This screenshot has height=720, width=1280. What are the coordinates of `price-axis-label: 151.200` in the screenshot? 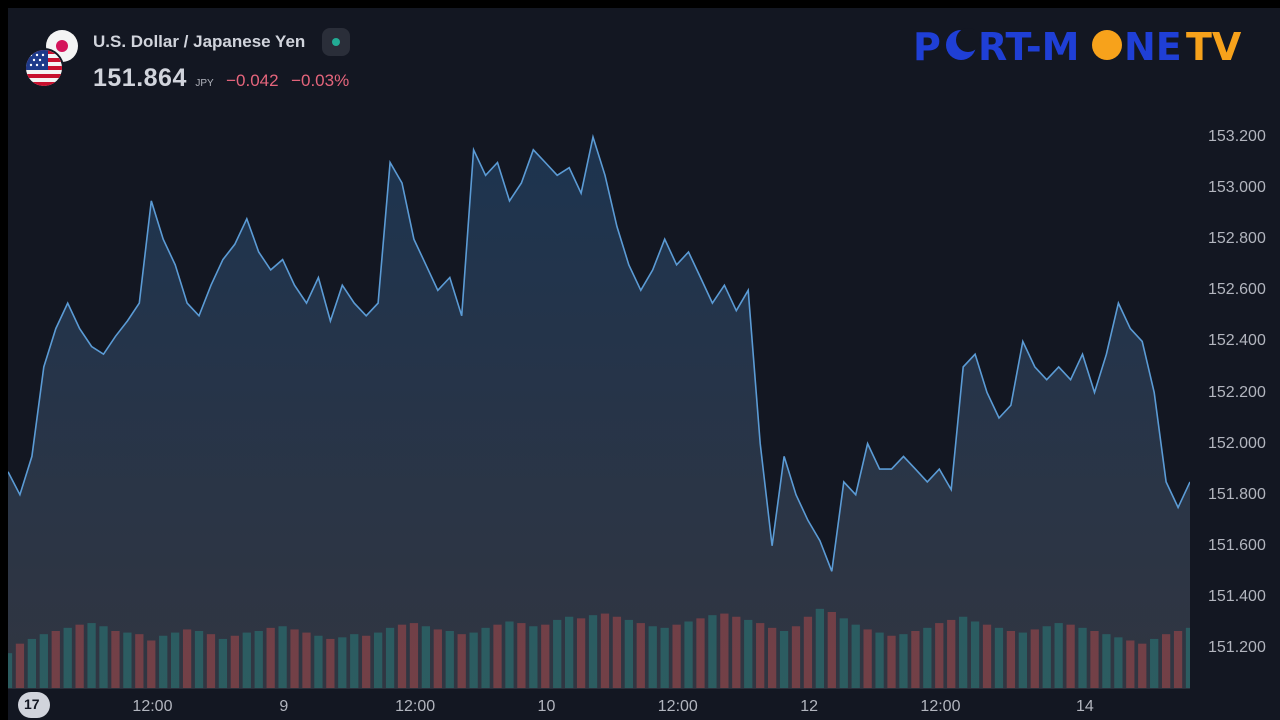 It's located at (1237, 647).